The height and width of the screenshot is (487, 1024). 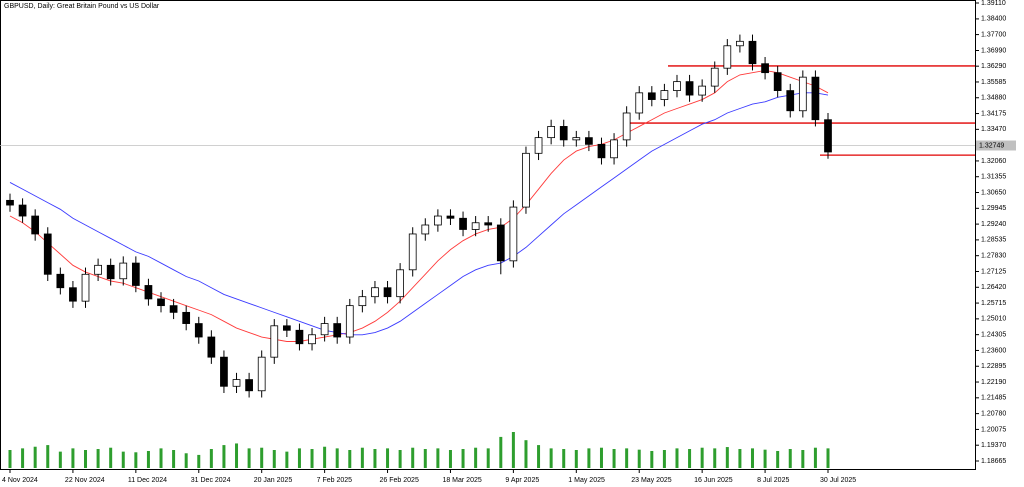 What do you see at coordinates (993, 161) in the screenshot?
I see `y-tick-label: 1.32060` at bounding box center [993, 161].